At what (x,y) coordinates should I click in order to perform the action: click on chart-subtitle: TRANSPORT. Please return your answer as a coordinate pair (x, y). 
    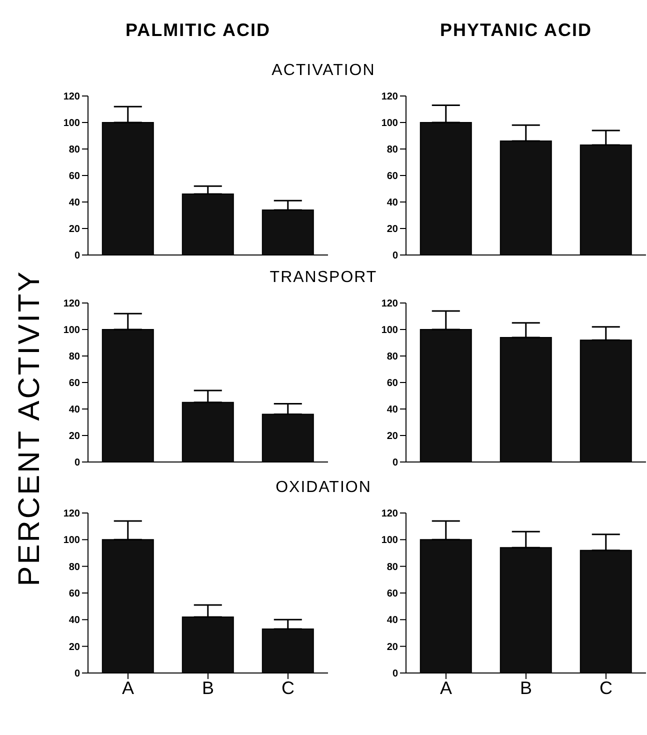
    Looking at the image, I should click on (324, 277).